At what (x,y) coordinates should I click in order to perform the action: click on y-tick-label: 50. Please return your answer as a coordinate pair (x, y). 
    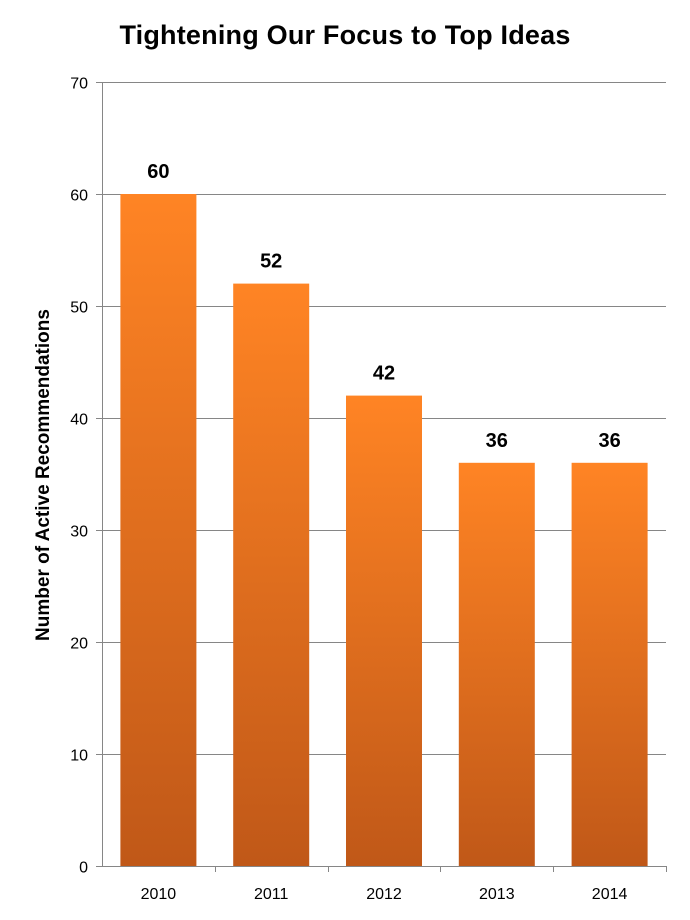
    Looking at the image, I should click on (79, 308).